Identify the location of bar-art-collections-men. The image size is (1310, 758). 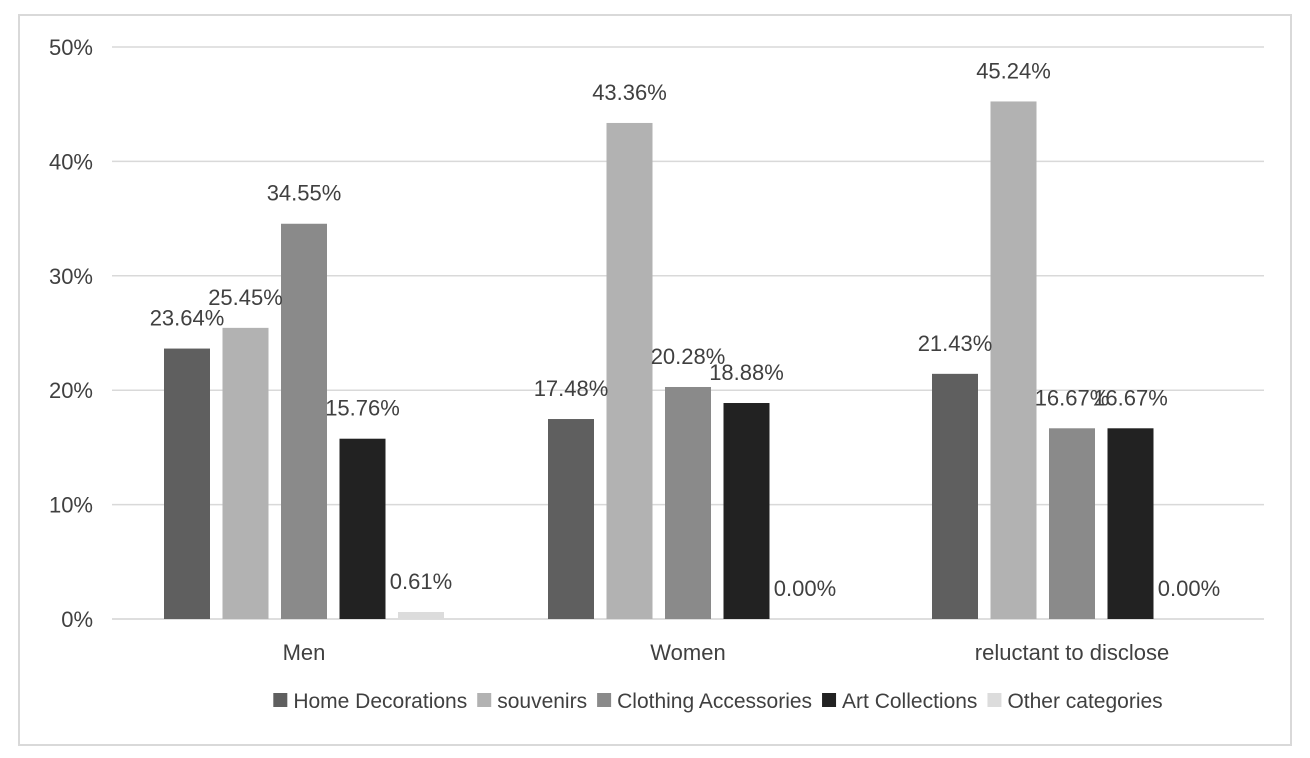
(362, 528).